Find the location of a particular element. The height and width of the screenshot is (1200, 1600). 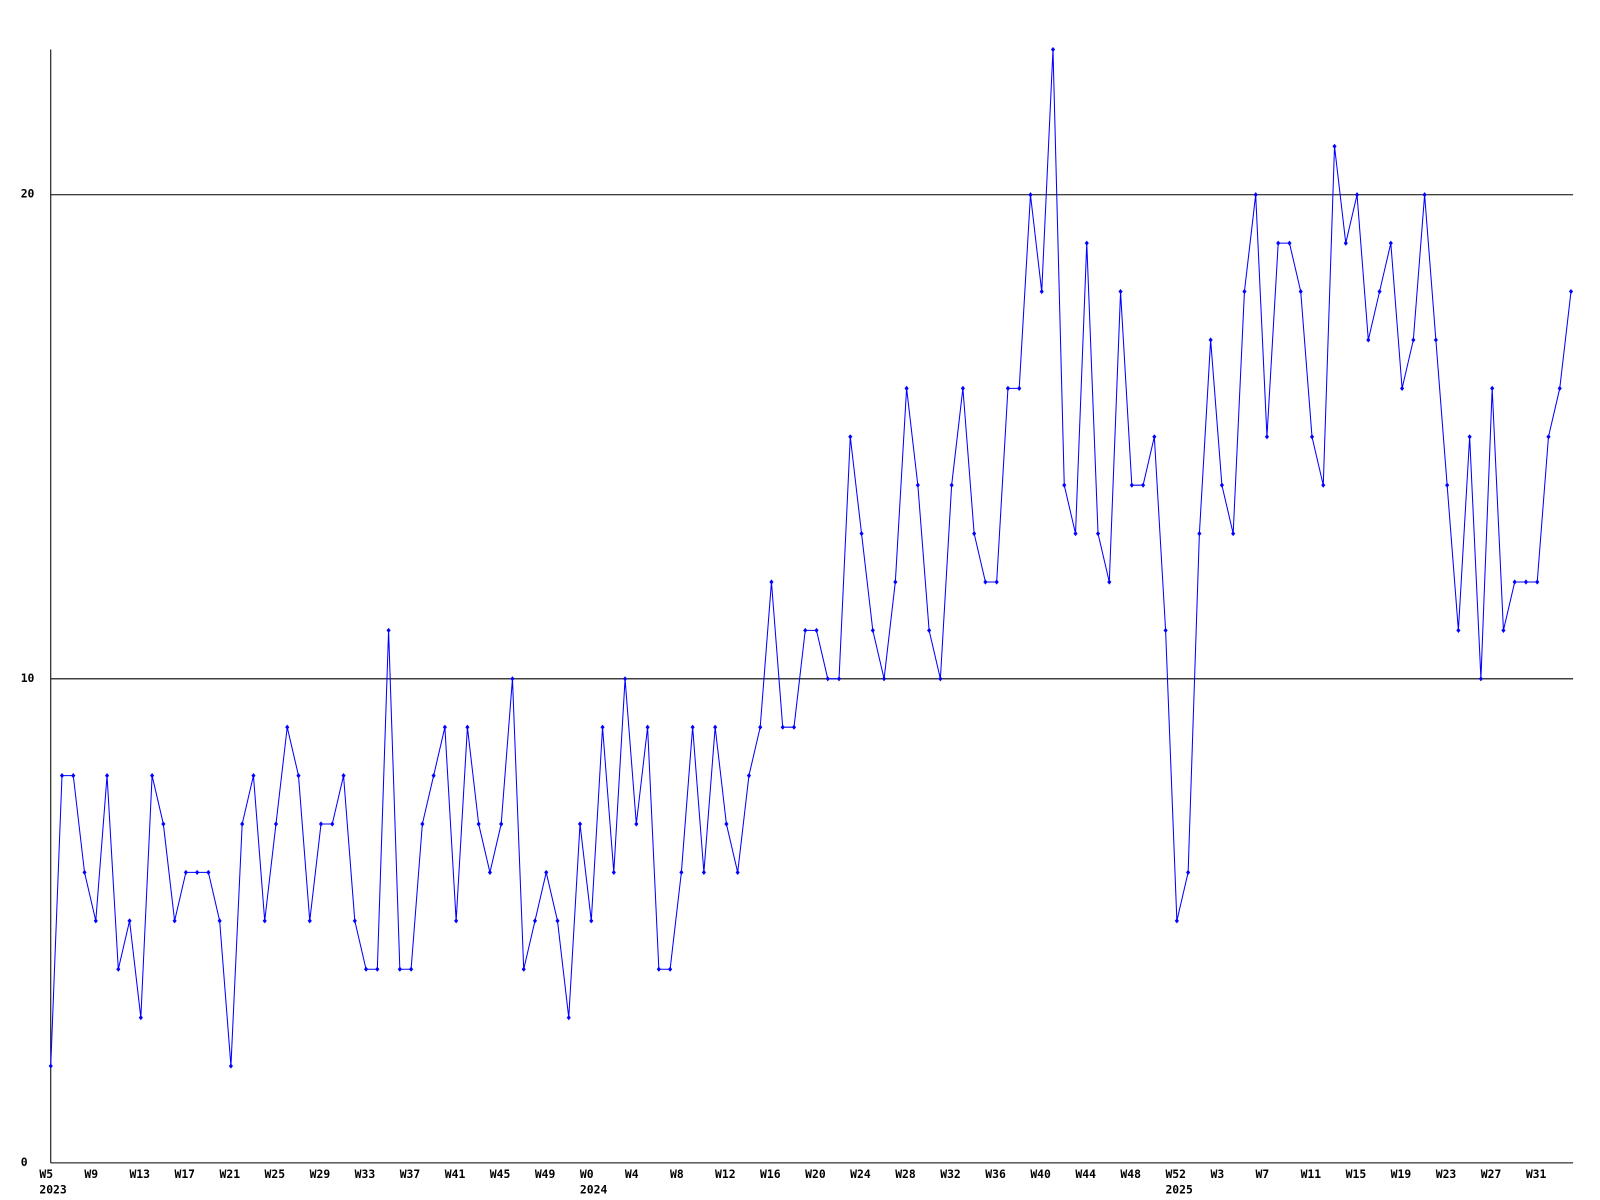

x-tick-label: W52 is located at coordinates (1175, 1174).